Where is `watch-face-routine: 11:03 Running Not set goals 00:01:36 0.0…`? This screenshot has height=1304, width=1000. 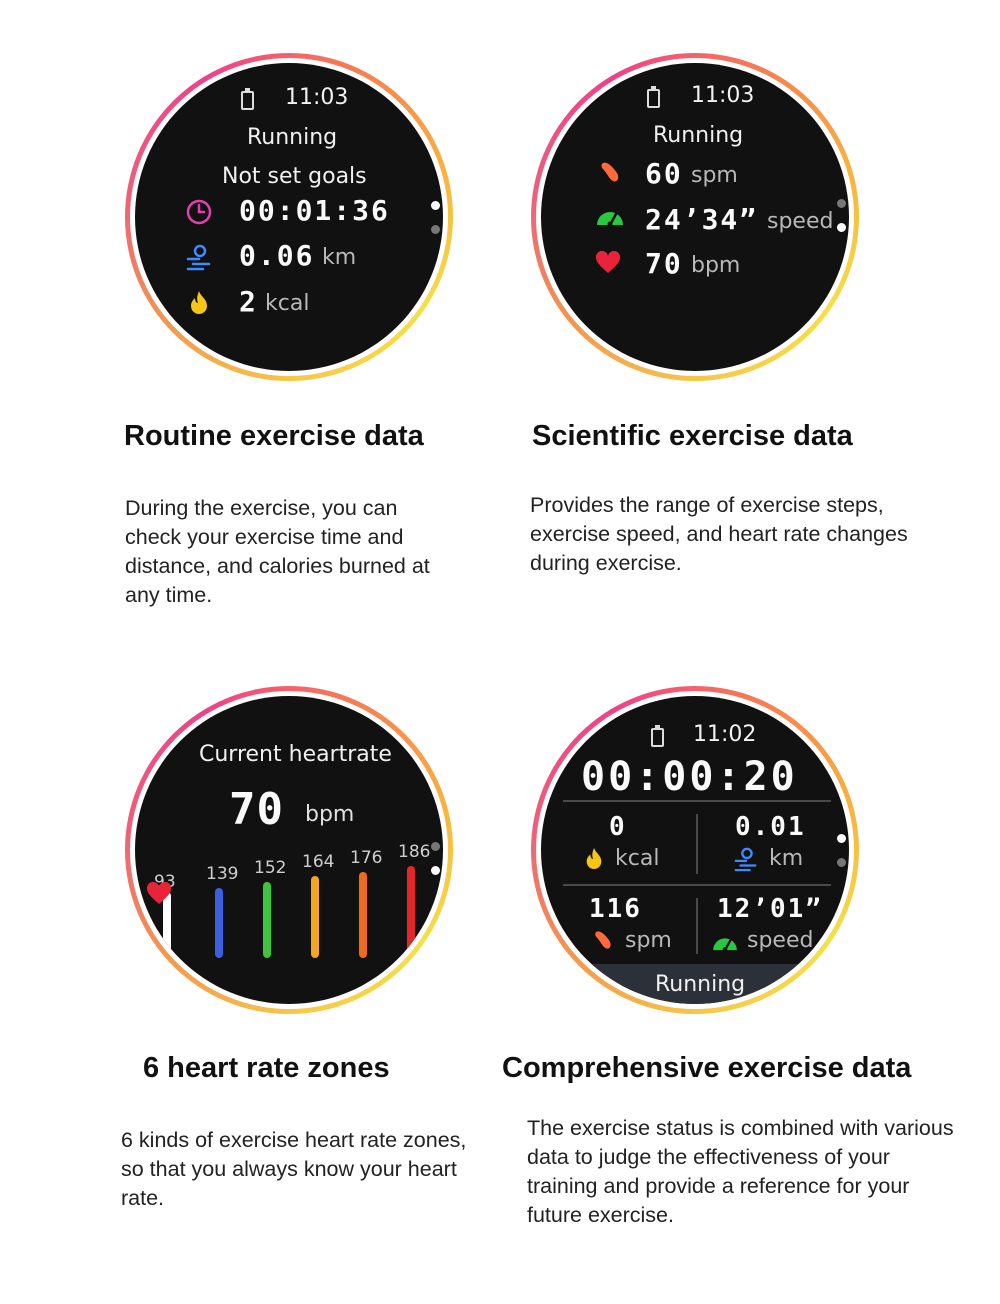 watch-face-routine: 11:03 Running Not set goals 00:01:36 0.0… is located at coordinates (289, 217).